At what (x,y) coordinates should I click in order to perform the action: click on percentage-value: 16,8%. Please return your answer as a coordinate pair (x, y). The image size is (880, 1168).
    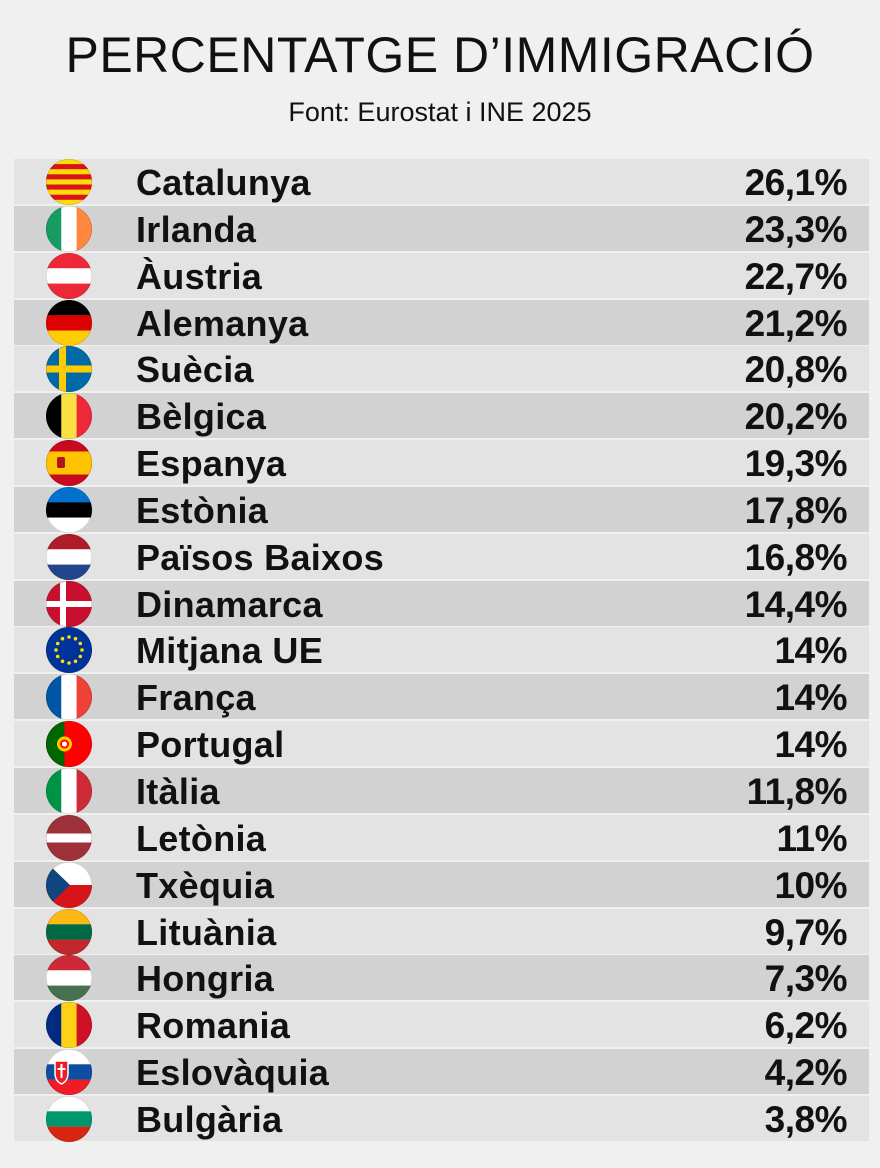
    Looking at the image, I should click on (796, 557).